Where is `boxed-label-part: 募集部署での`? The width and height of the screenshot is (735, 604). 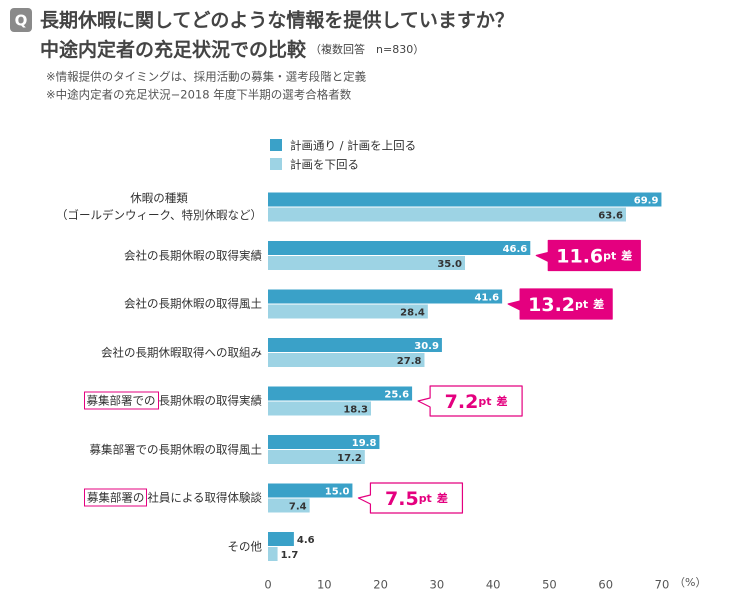 boxed-label-part: 募集部署での is located at coordinates (121, 400).